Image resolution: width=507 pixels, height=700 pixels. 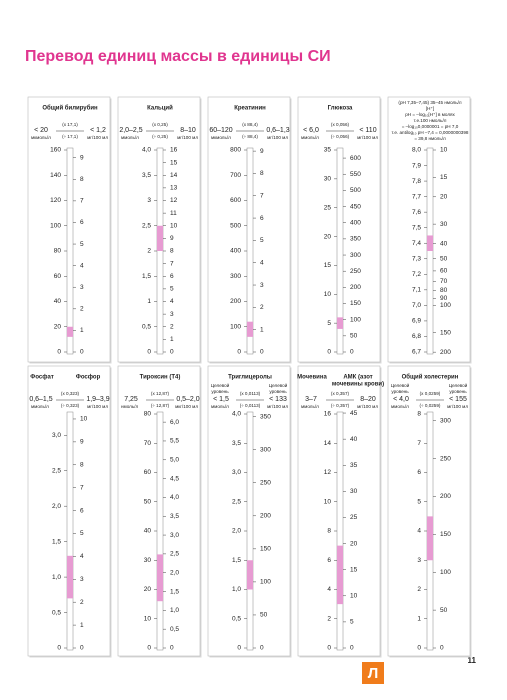 I want to click on right-tick-label: 200, so click(x=445, y=496).